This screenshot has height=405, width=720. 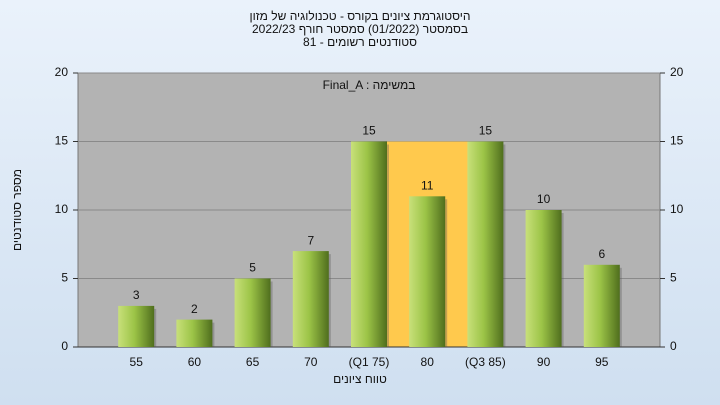 What do you see at coordinates (62, 141) in the screenshot?
I see `y-tick-label: 15` at bounding box center [62, 141].